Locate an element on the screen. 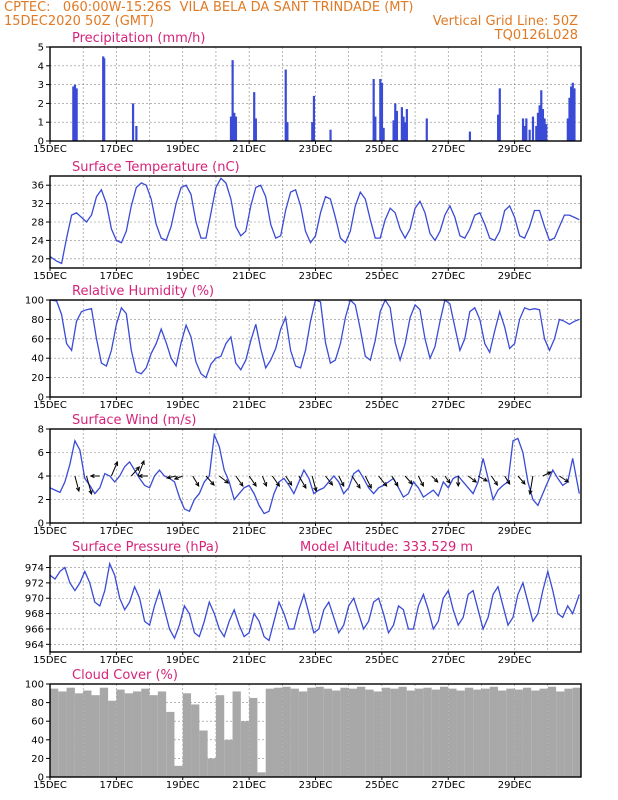 The height and width of the screenshot is (800, 618). header-model-code: TQ0126L028 is located at coordinates (536, 35).